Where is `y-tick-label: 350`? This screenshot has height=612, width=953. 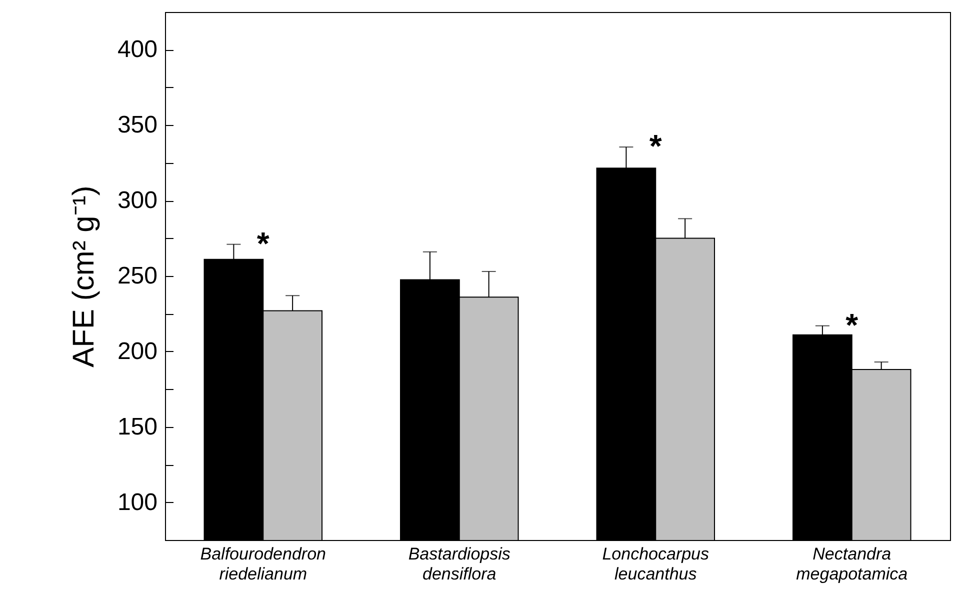
y-tick-label: 350 is located at coordinates (137, 125).